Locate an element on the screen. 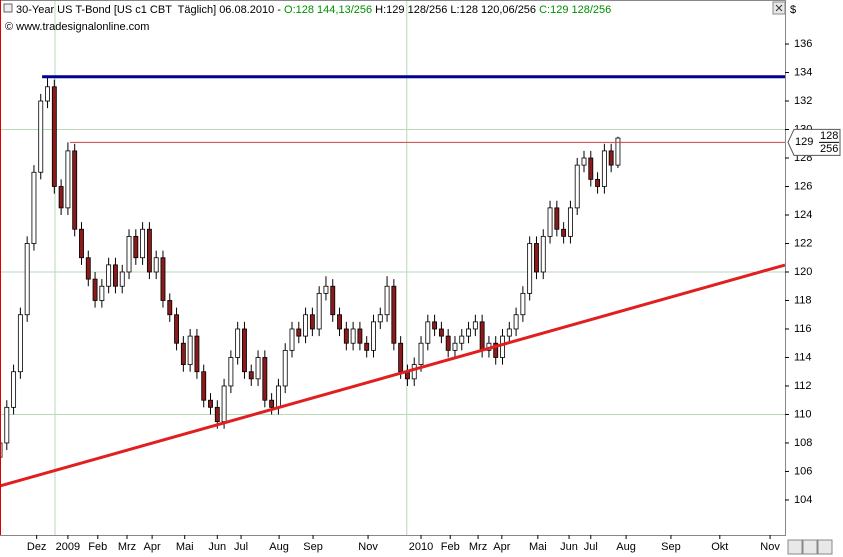  x-tick-label: Dez is located at coordinates (37, 547).